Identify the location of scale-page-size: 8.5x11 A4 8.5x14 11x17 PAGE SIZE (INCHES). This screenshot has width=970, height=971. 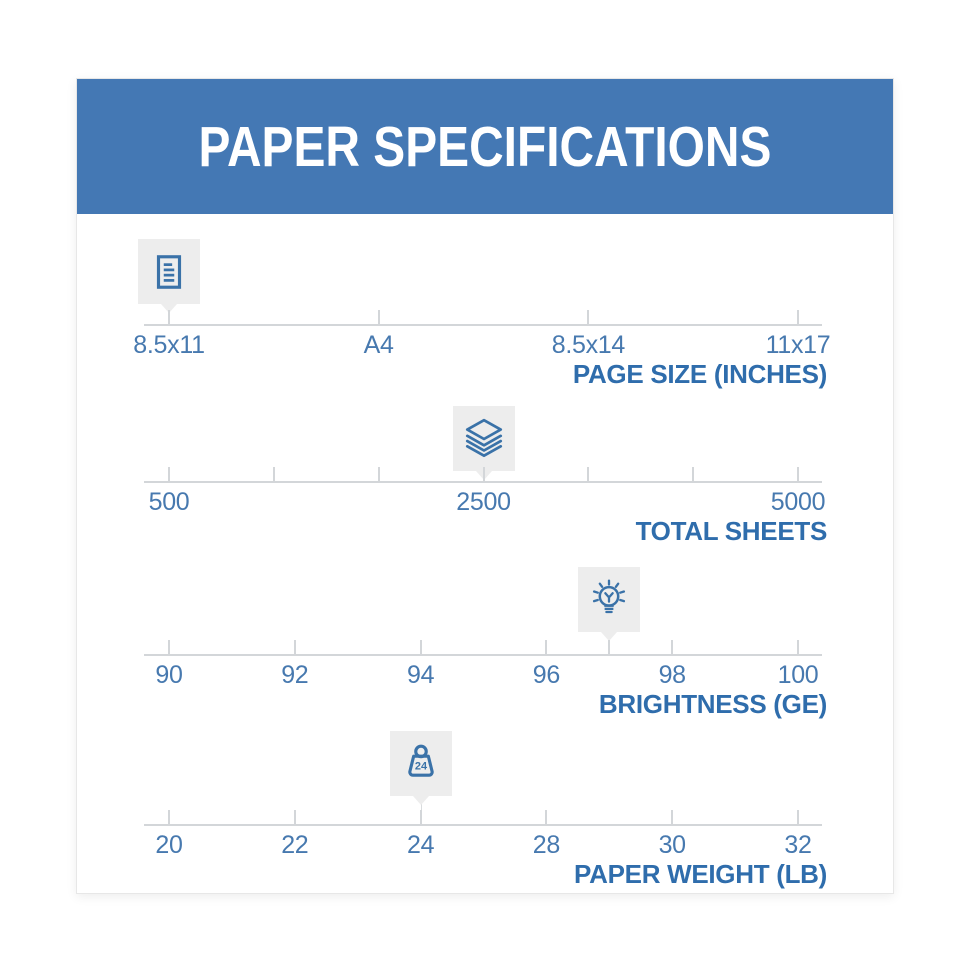
(482, 321).